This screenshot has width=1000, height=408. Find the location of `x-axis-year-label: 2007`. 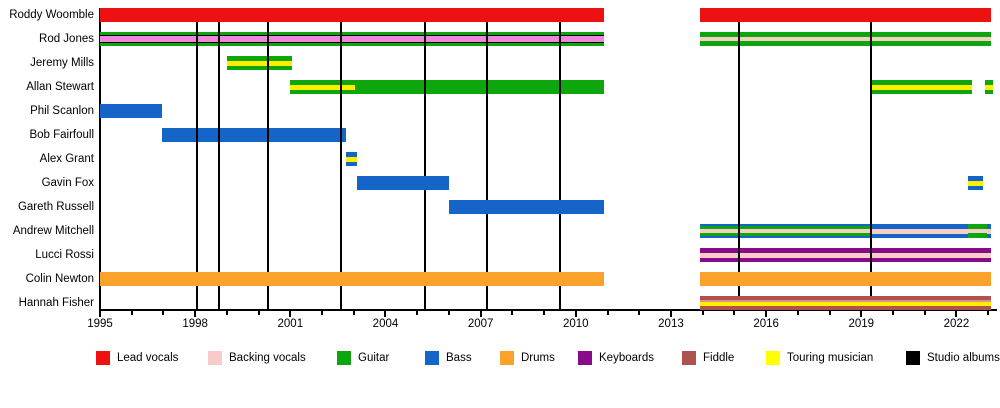

x-axis-year-label: 2007 is located at coordinates (480, 324).